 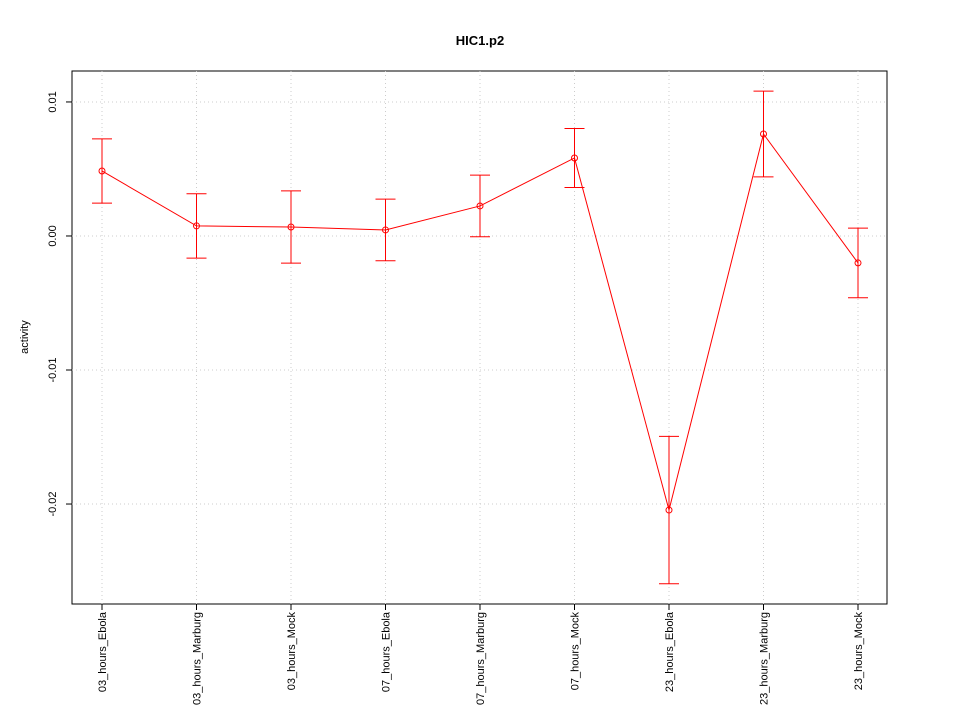 I want to click on y-axis-label: activity, so click(x=25, y=337).